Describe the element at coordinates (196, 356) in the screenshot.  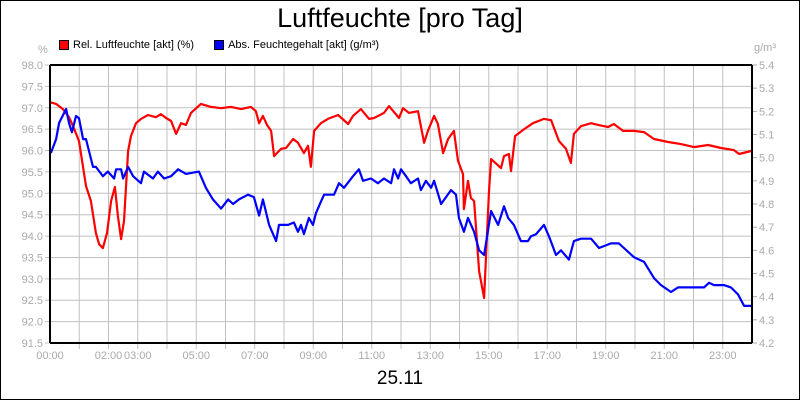
I see `x-tick-label: 05:00` at that location.